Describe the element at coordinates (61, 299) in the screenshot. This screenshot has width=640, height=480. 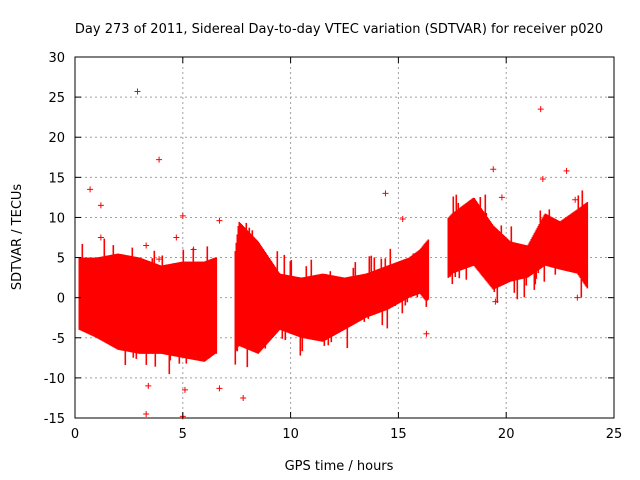
I see `y-tick-label: 0` at that location.